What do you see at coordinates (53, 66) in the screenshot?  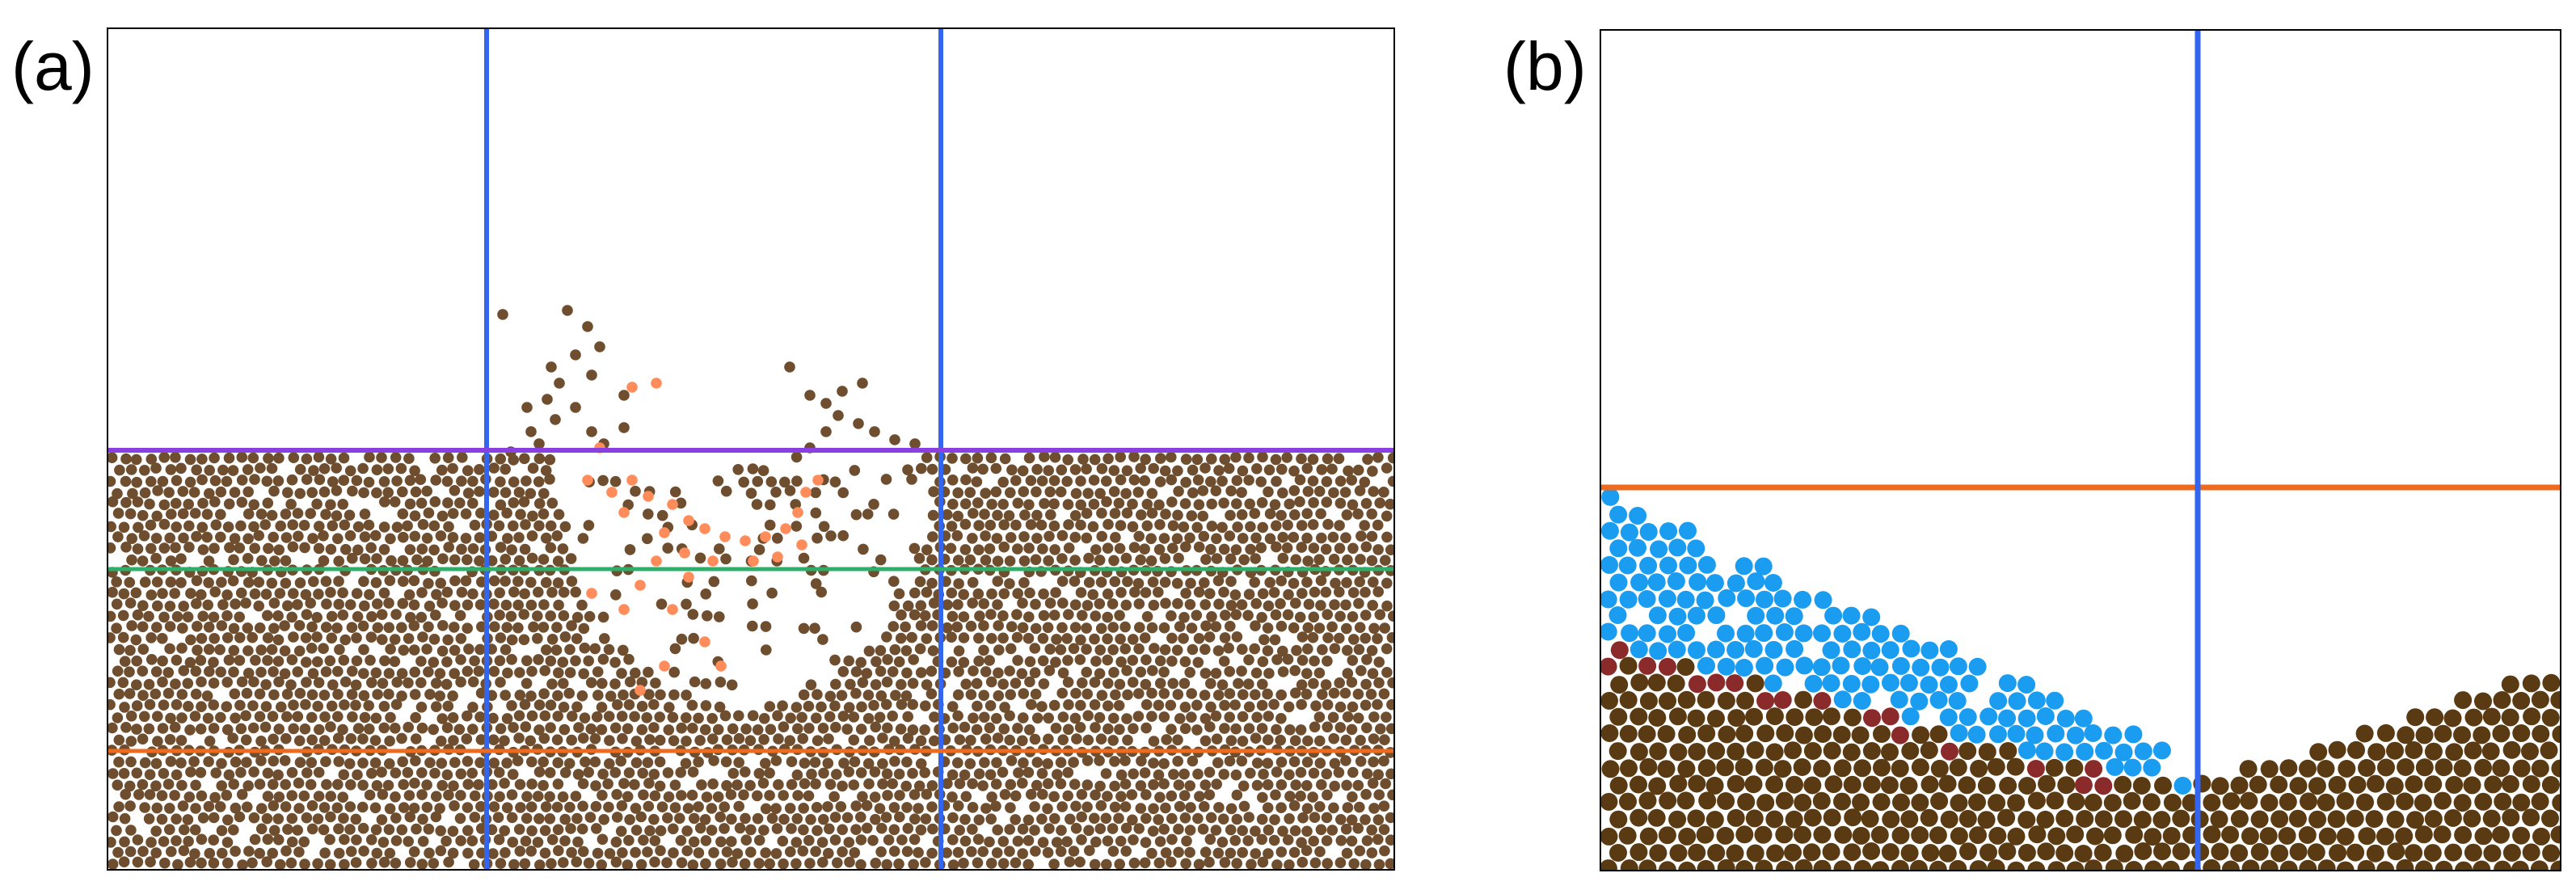 I see `panel-a-label: (a)` at bounding box center [53, 66].